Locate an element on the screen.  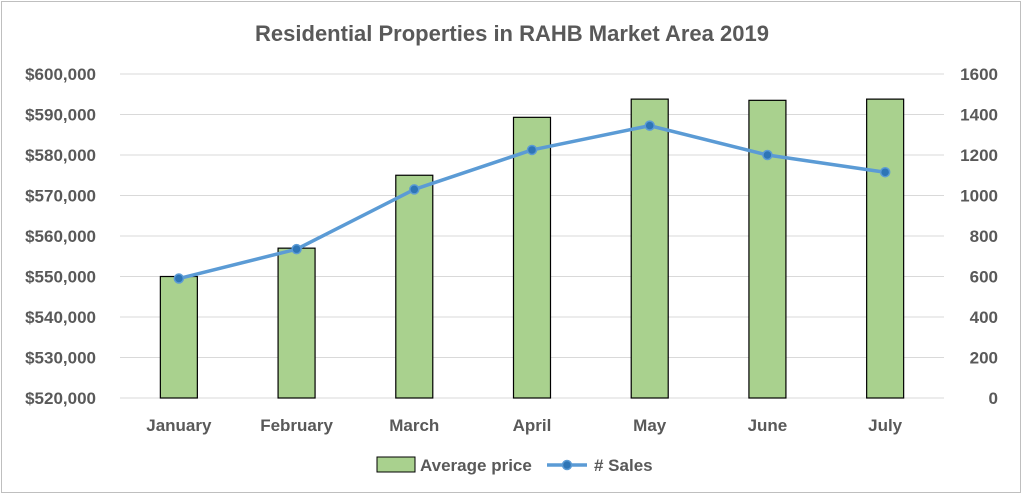
right-axis-tick-label: 1600 is located at coordinates (979, 74).